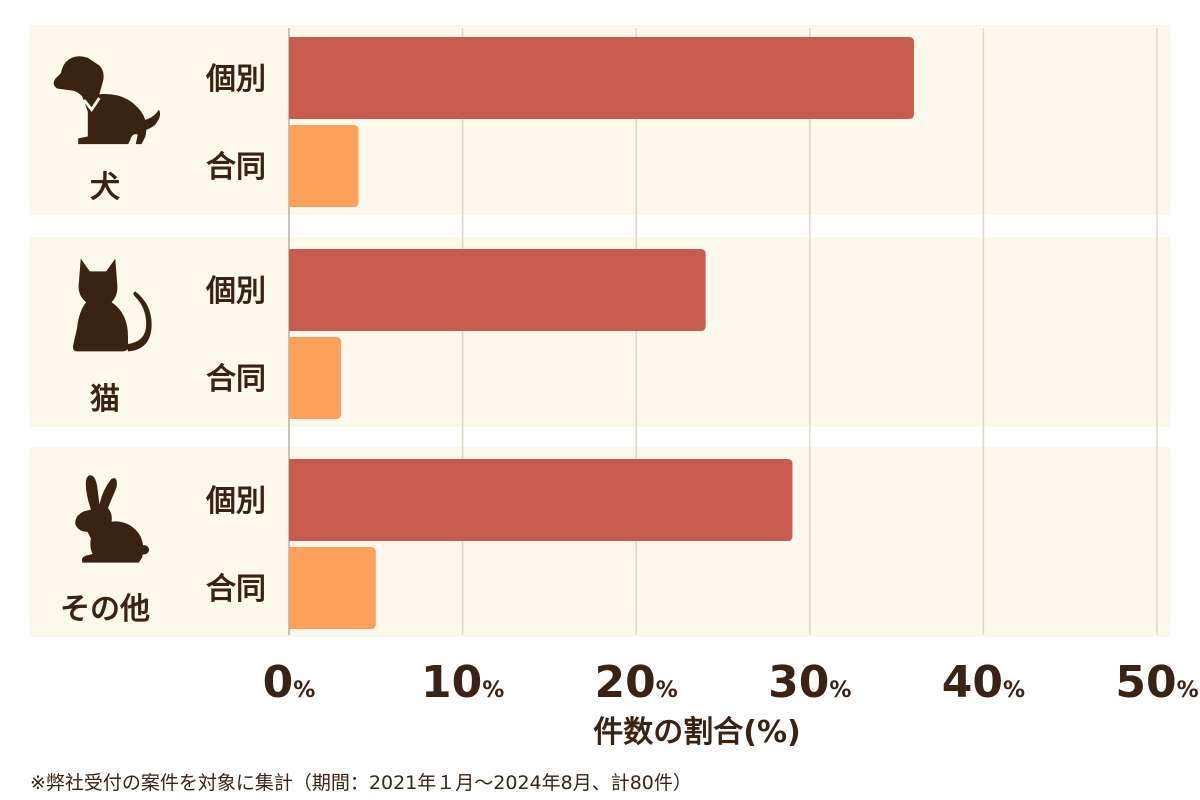 Image resolution: width=1200 pixels, height=800 pixels. I want to click on x-tick-label: 40%, so click(983, 682).